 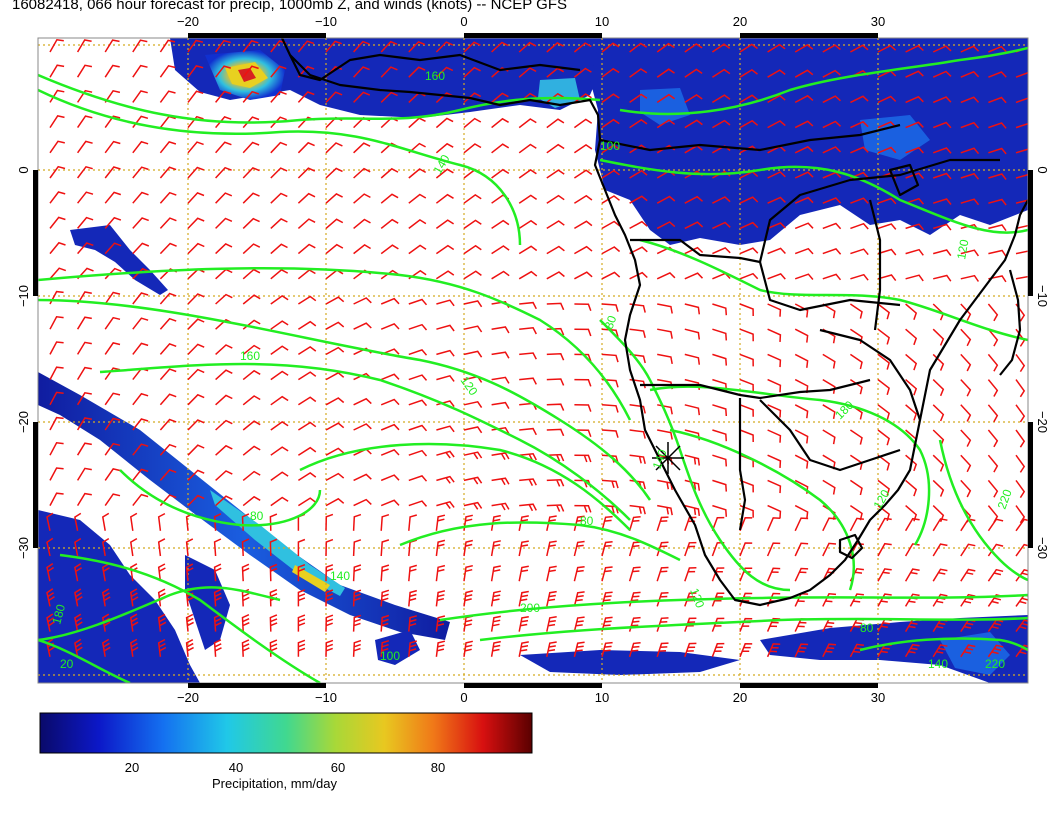 What do you see at coordinates (326, 697) in the screenshot?
I see `lon-label: −10` at bounding box center [326, 697].